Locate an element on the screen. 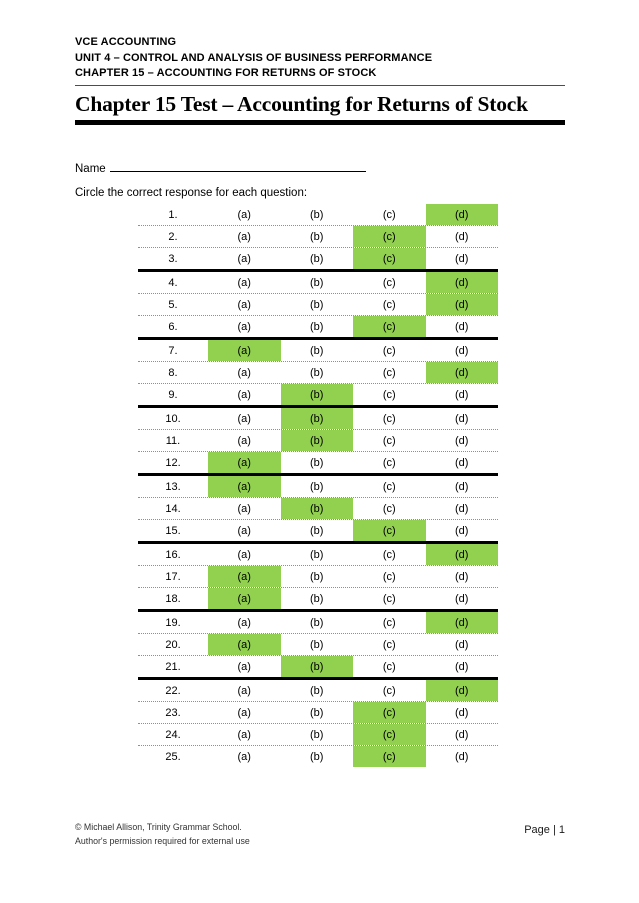  answer-row-13: 13. (a) (b) (c) (d) is located at coordinates (318, 487).